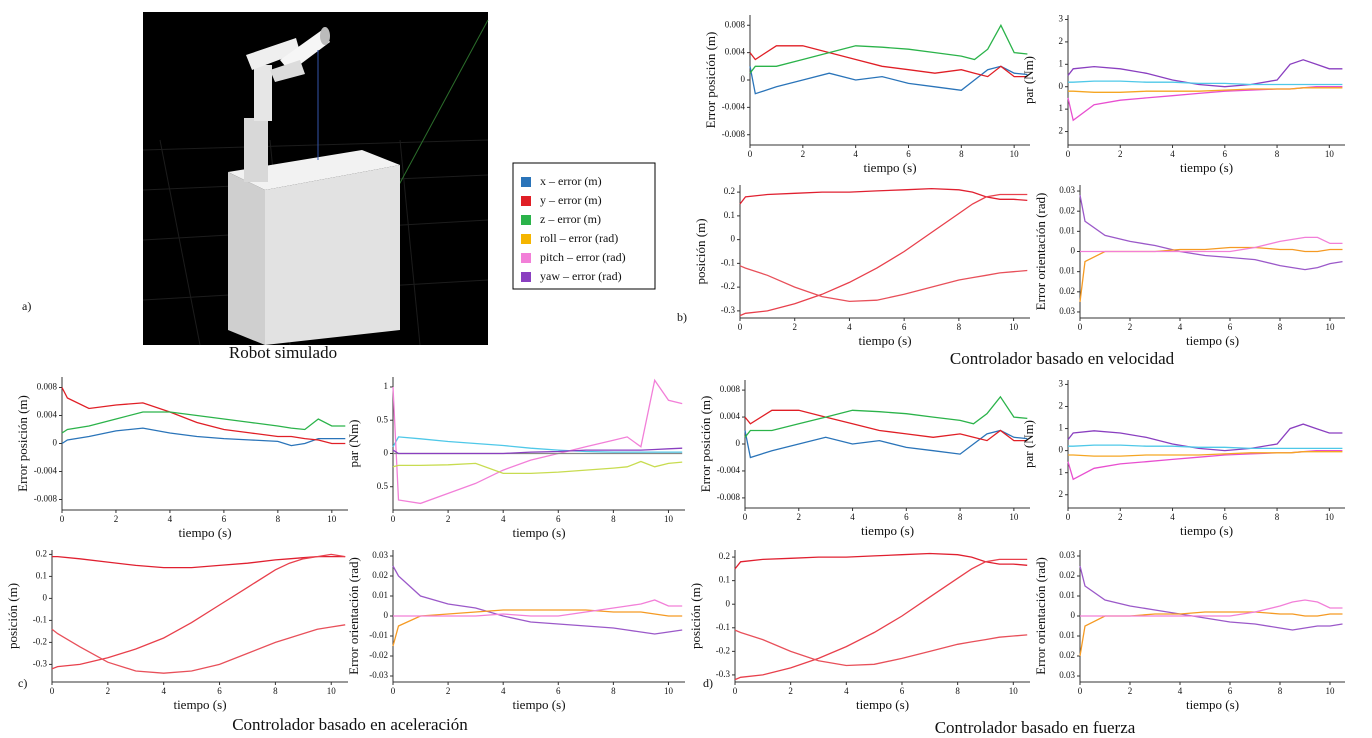  Describe the element at coordinates (735, 52) in the screenshot. I see `y-tick-label: 0.004` at that location.